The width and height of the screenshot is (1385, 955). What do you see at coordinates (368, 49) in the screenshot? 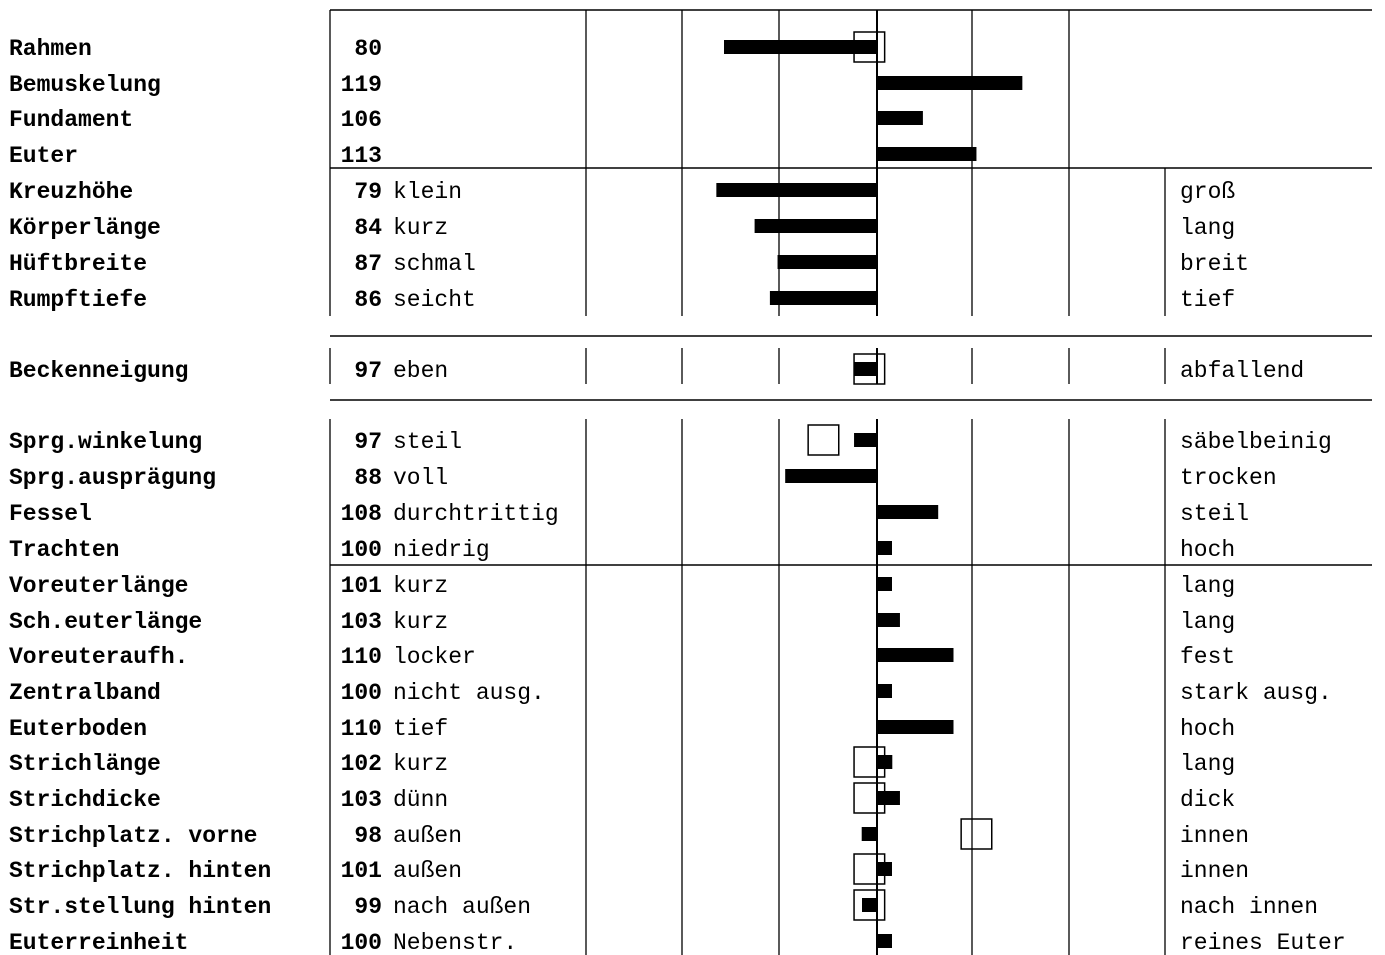
I see `trait-value: 80` at bounding box center [368, 49].